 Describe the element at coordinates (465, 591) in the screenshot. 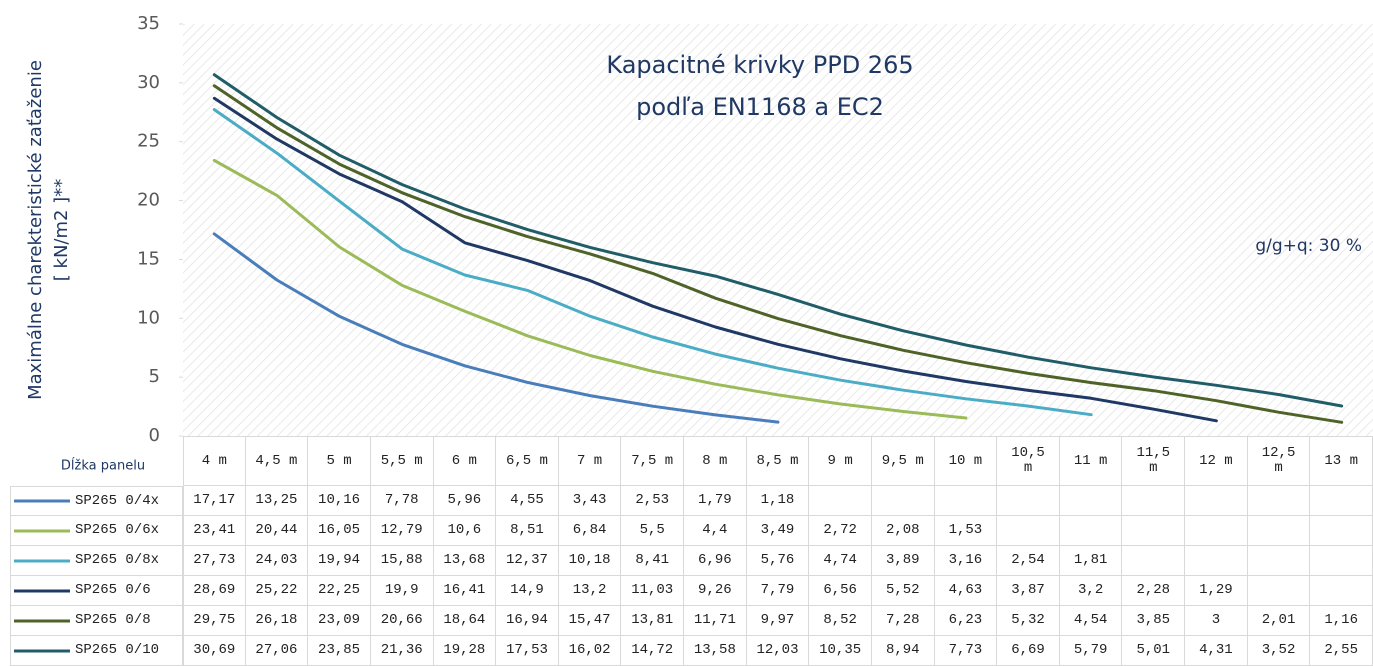

I see `table-cell: 16,41` at that location.